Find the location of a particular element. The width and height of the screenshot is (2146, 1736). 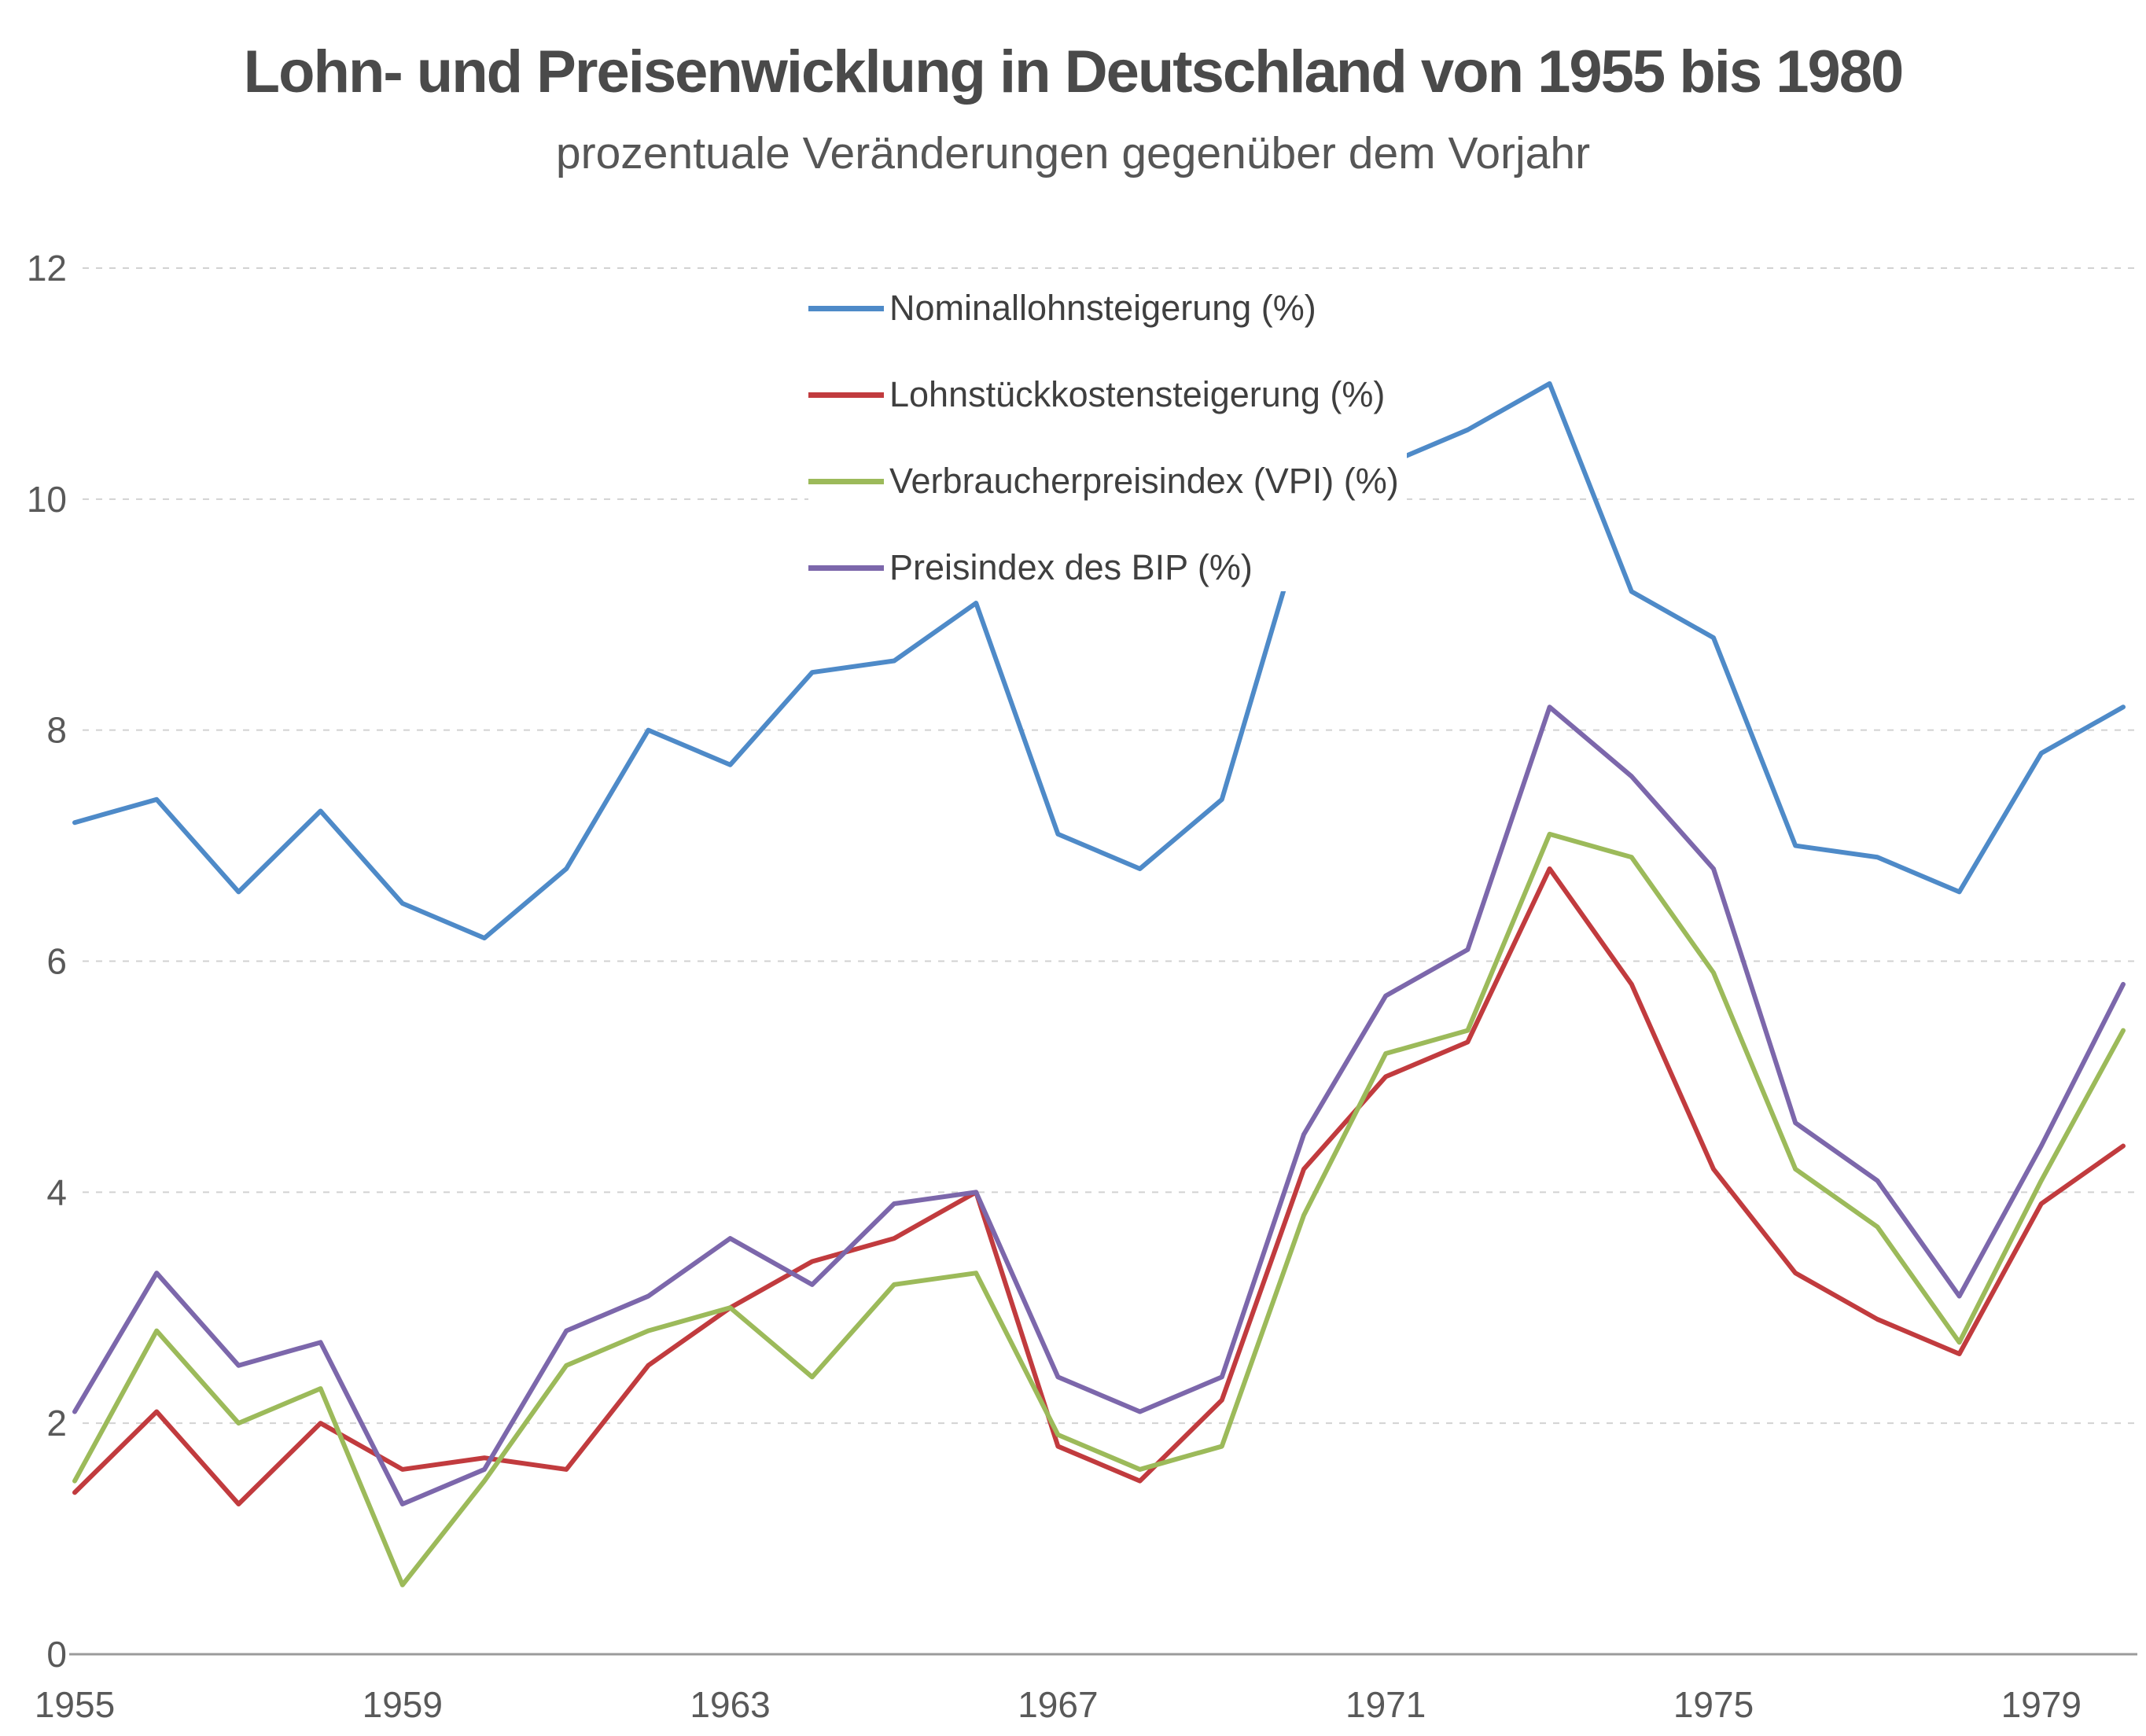

legend-label: Nominallohnsteigerung (%) is located at coordinates (1102, 308).